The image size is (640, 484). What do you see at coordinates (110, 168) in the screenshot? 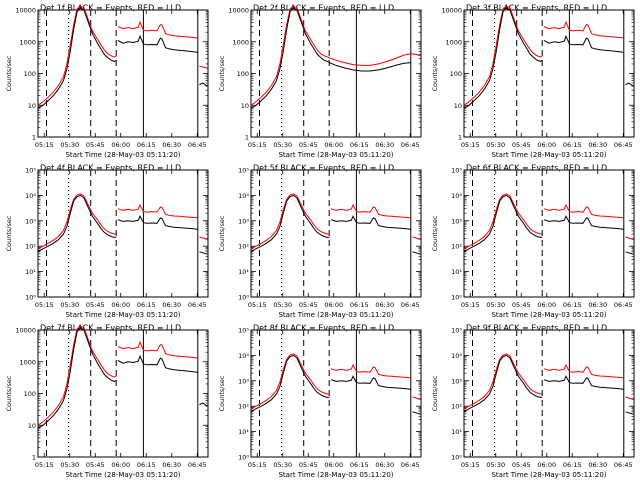
I see `panel-title: Det 4f BLACK = Events, RED = LLD` at bounding box center [110, 168].